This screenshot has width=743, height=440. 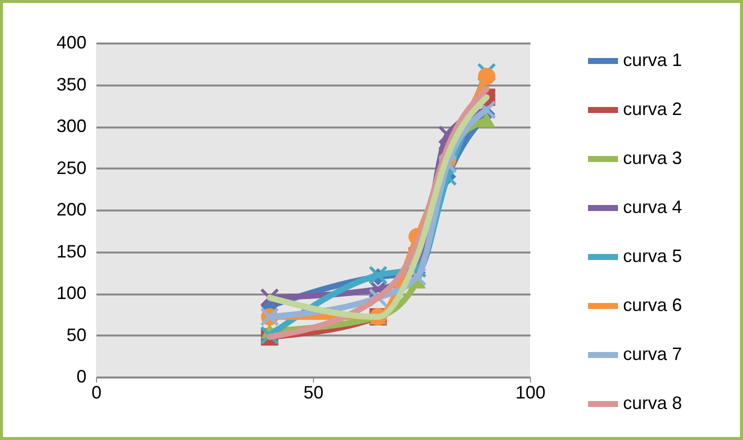 I want to click on y-tick-label: 50, so click(x=76, y=334).